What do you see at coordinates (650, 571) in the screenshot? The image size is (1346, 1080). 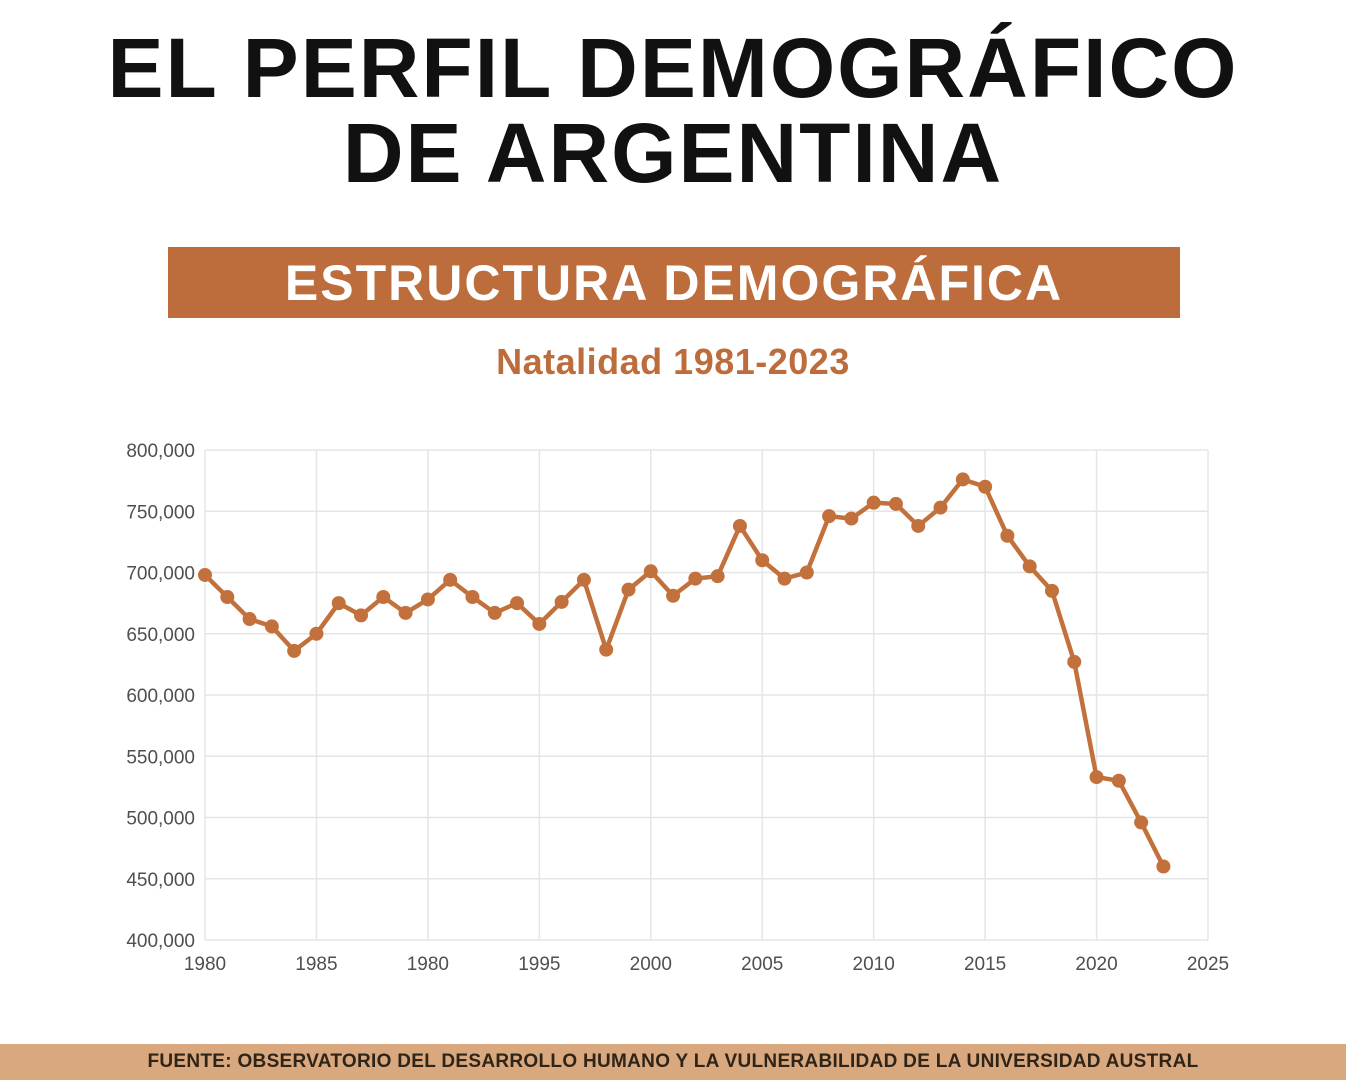 I see `data-point-2000` at bounding box center [650, 571].